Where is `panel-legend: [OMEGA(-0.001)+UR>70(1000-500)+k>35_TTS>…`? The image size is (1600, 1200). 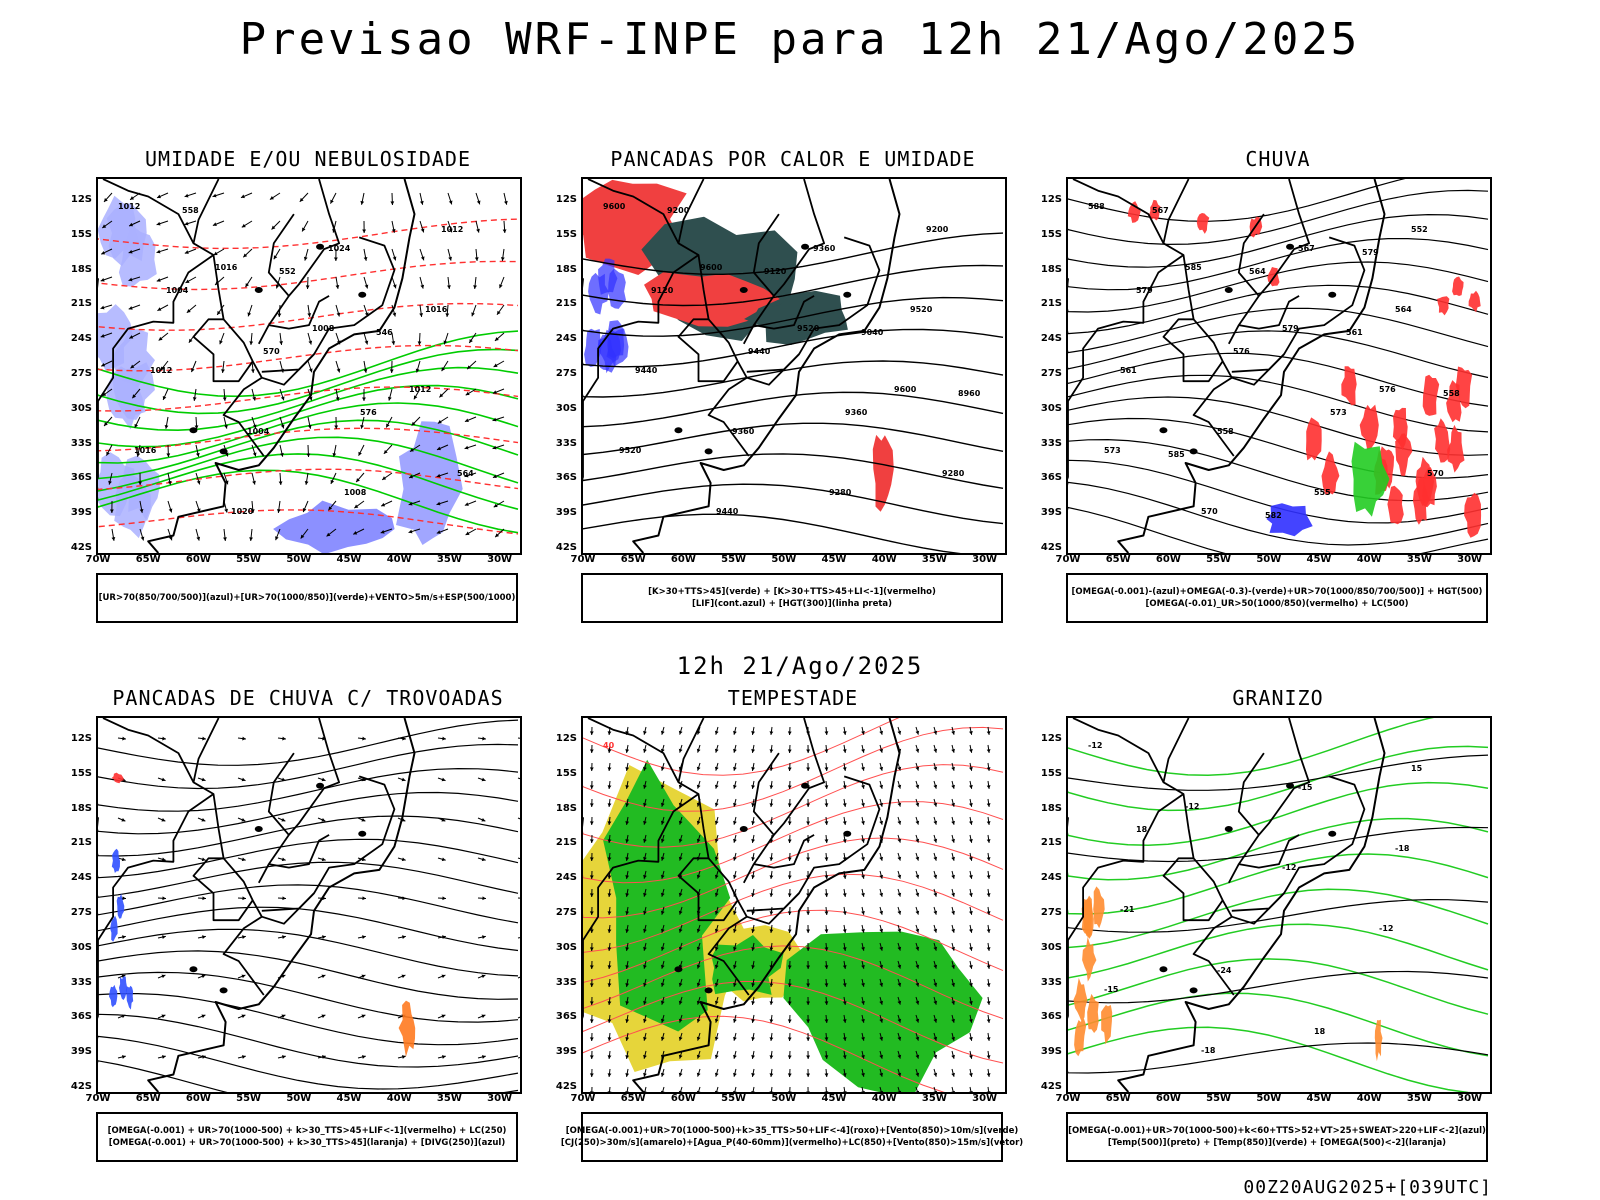
panel-legend: [OMEGA(-0.001)+UR>70(1000-500)+k>35_TTS>… is located at coordinates (792, 1137).